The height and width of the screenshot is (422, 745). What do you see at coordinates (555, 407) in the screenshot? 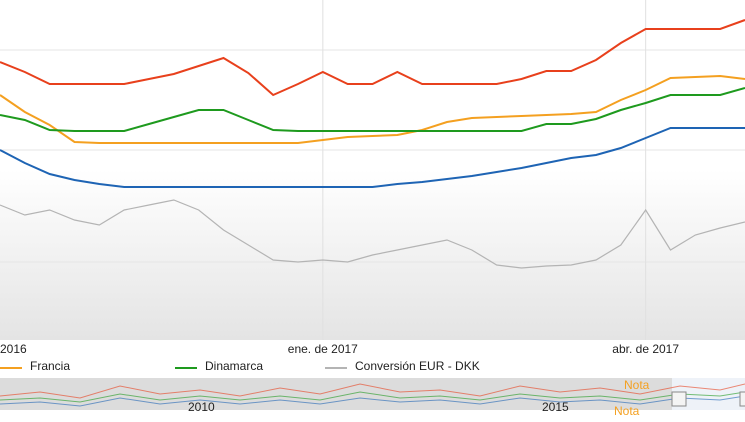
I see `navigator-label: 2015` at bounding box center [555, 407].